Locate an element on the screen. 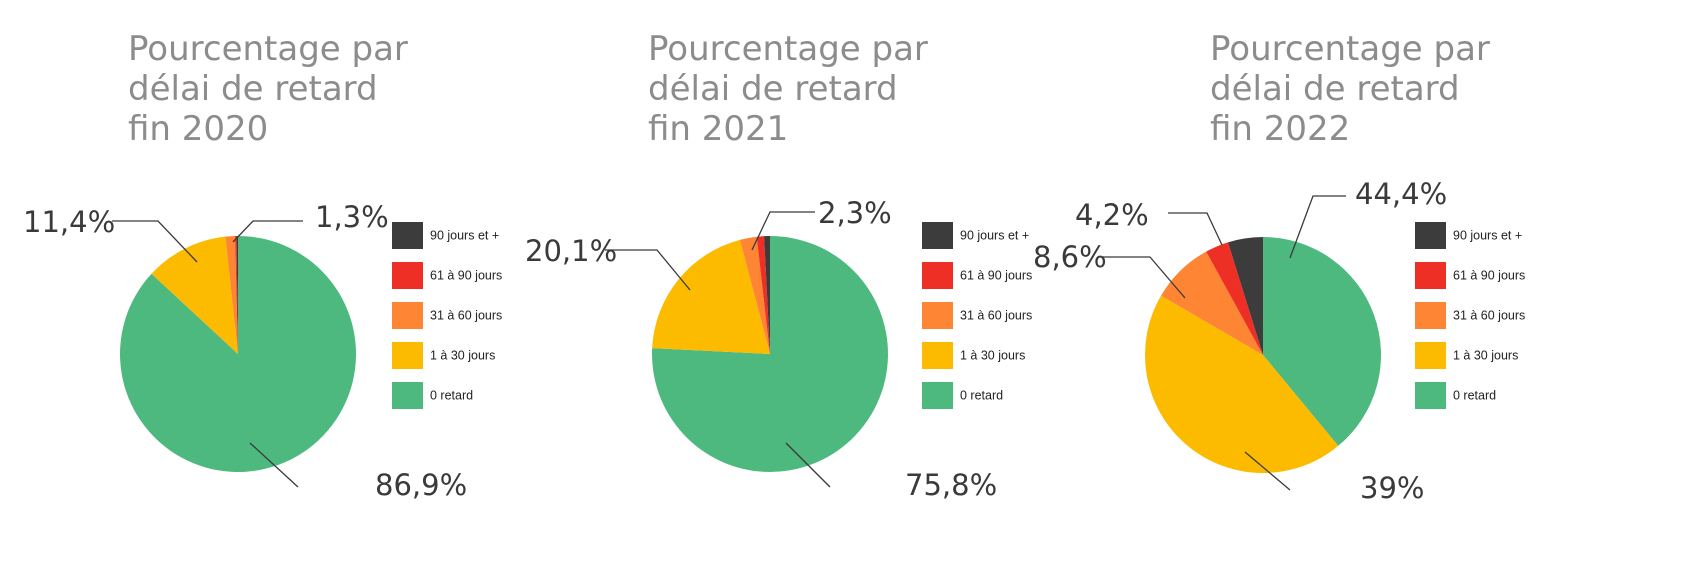 Image resolution: width=1693 pixels, height=570 pixels. chart-title-line: fin 2021 is located at coordinates (718, 129).